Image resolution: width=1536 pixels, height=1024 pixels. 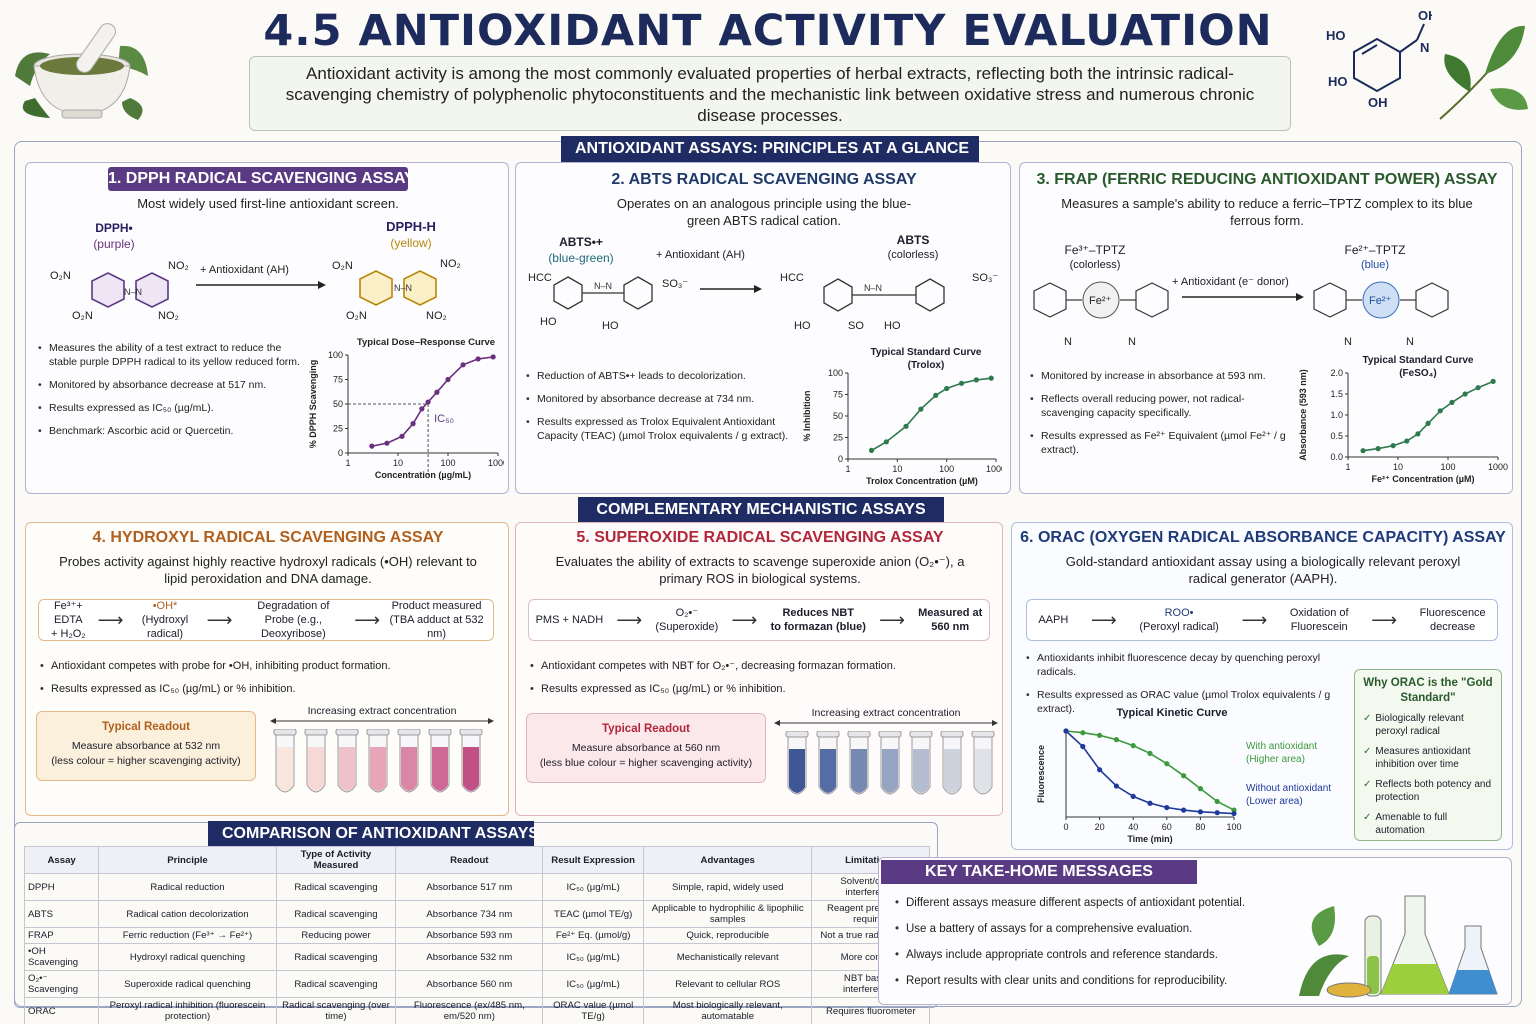 What do you see at coordinates (727, 1010) in the screenshot?
I see `table-cell: Most biologically relevant, automatable` at bounding box center [727, 1010].